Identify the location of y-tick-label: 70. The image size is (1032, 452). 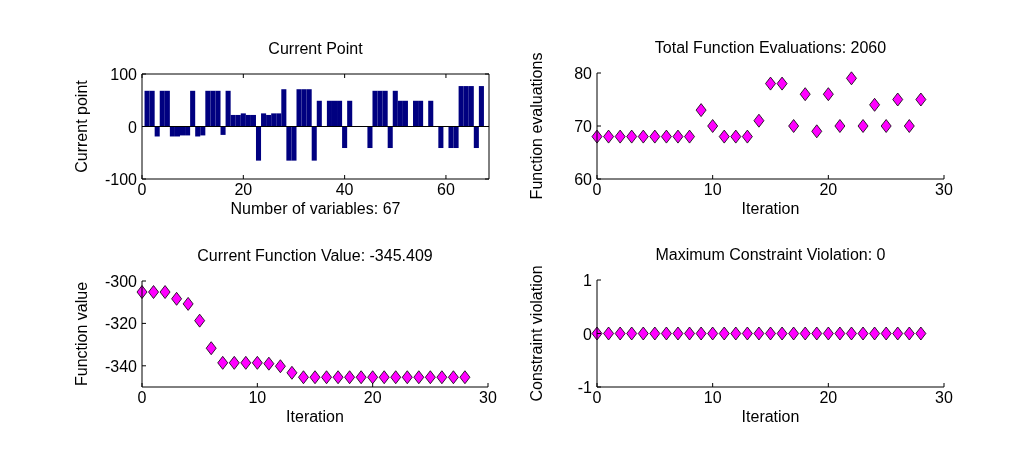
(583, 126).